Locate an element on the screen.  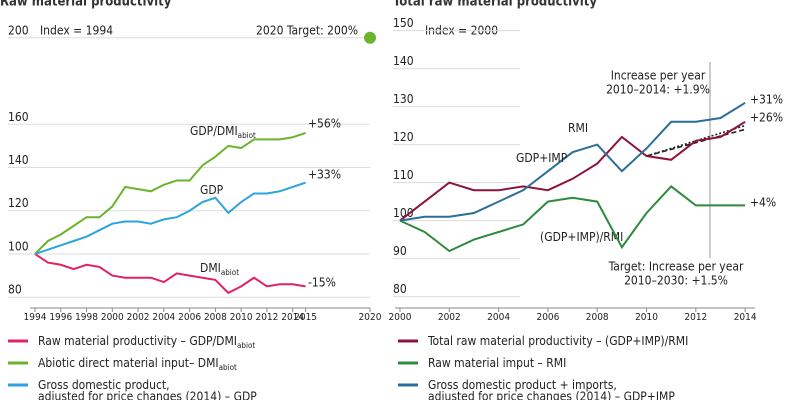
legend-label-main: Gross domestic product, is located at coordinates (104, 385).